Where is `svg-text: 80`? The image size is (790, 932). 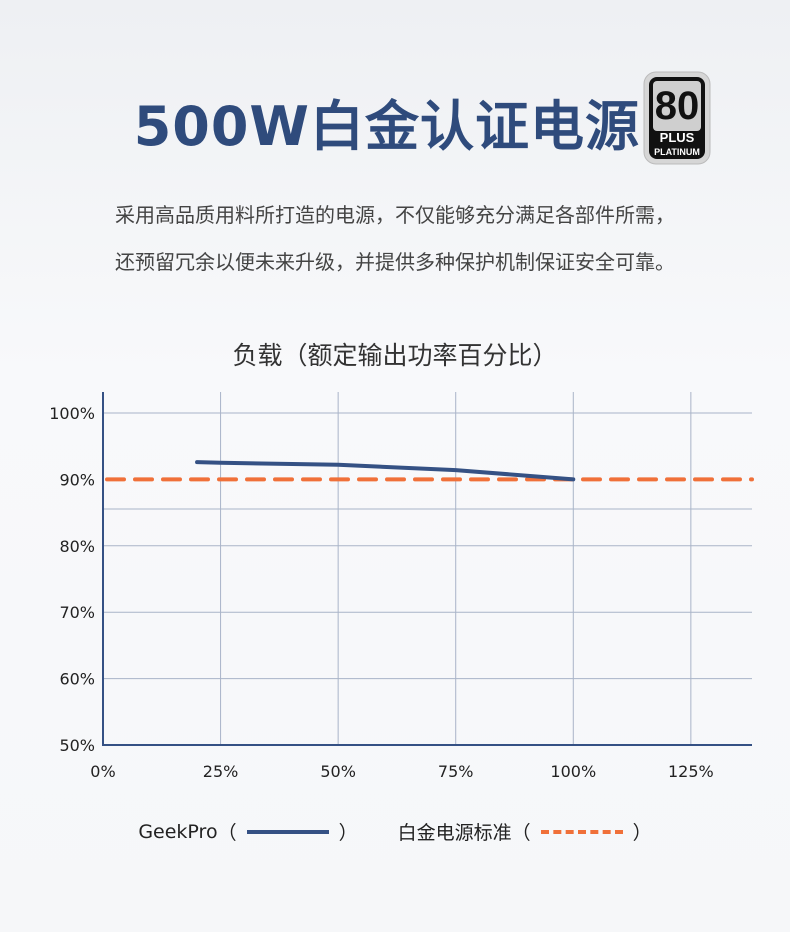 svg-text: 80 is located at coordinates (677, 106).